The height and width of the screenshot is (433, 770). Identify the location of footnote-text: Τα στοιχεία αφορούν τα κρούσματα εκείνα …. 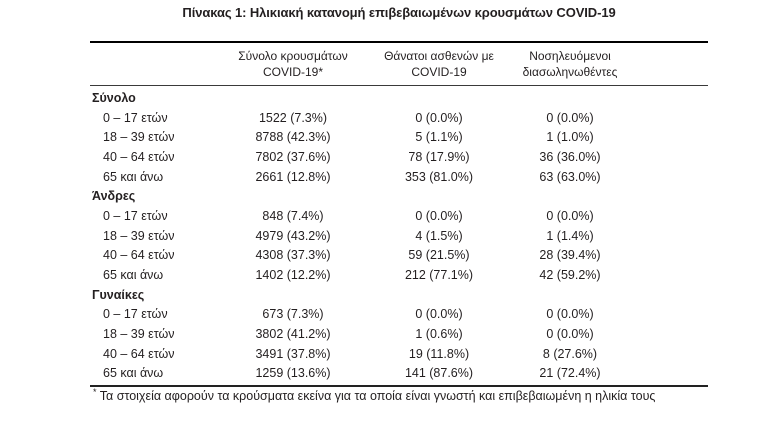
(377, 396).